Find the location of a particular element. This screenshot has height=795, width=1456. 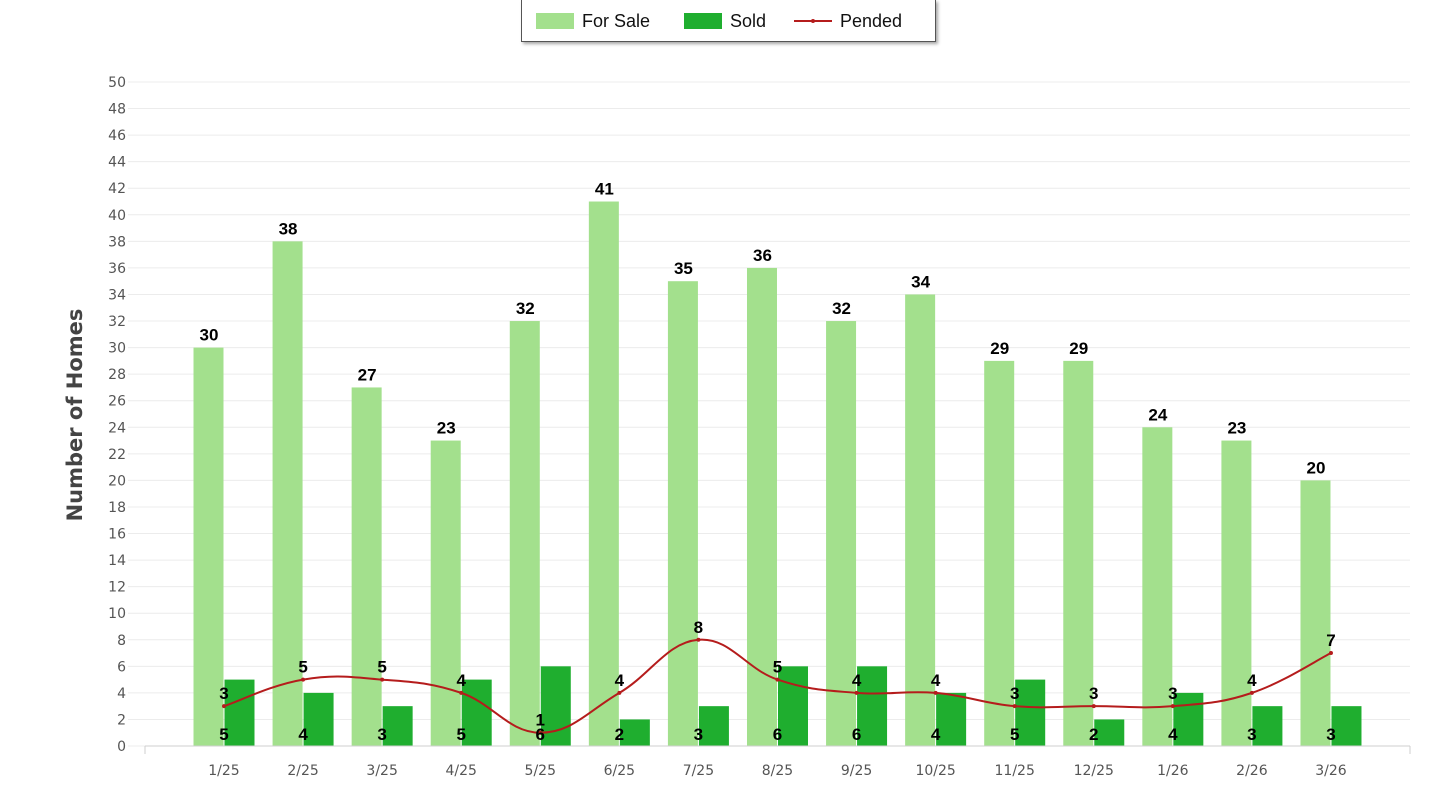

y-tick-label: 44 is located at coordinates (117, 163).